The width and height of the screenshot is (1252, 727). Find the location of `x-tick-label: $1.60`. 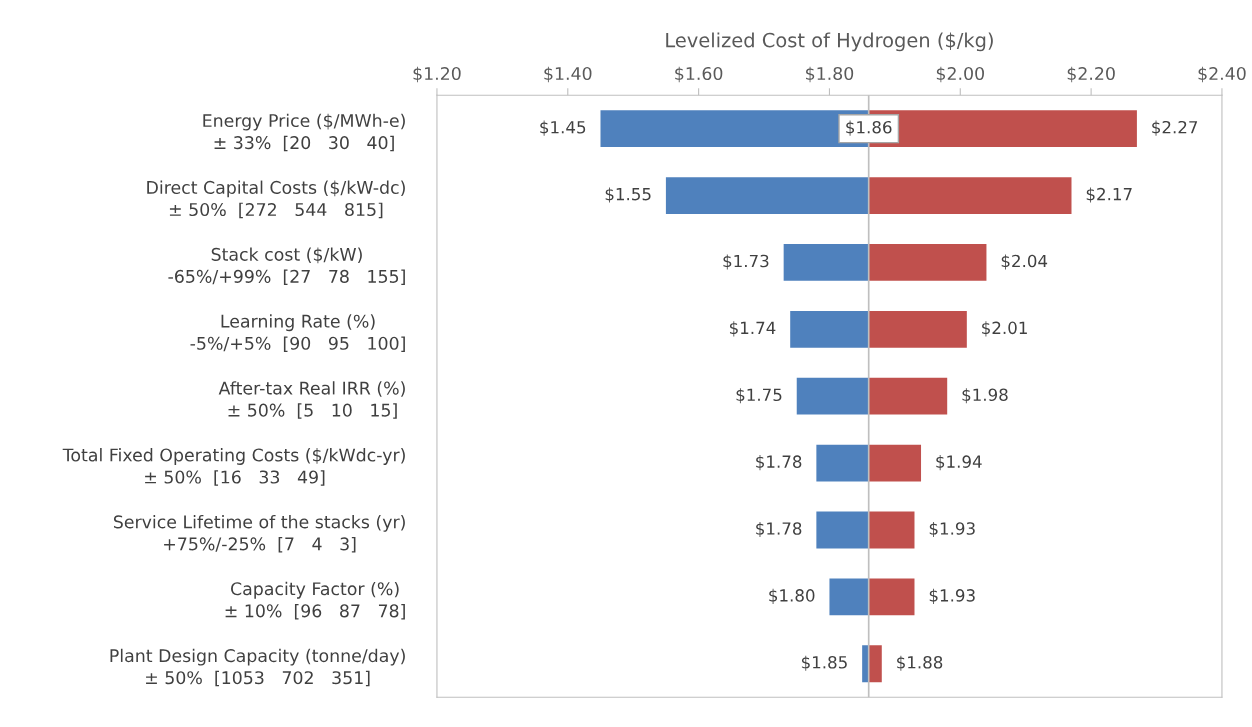

x-tick-label: $1.60 is located at coordinates (699, 74).